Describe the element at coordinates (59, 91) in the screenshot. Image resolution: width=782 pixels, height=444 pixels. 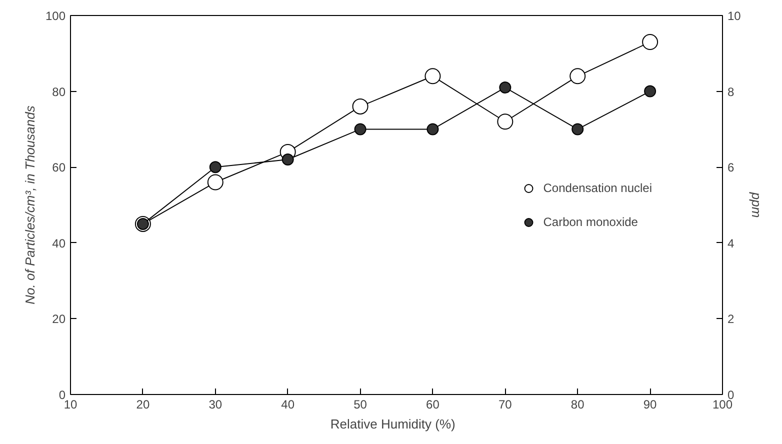
I see `y-tick-label: 80` at that location.